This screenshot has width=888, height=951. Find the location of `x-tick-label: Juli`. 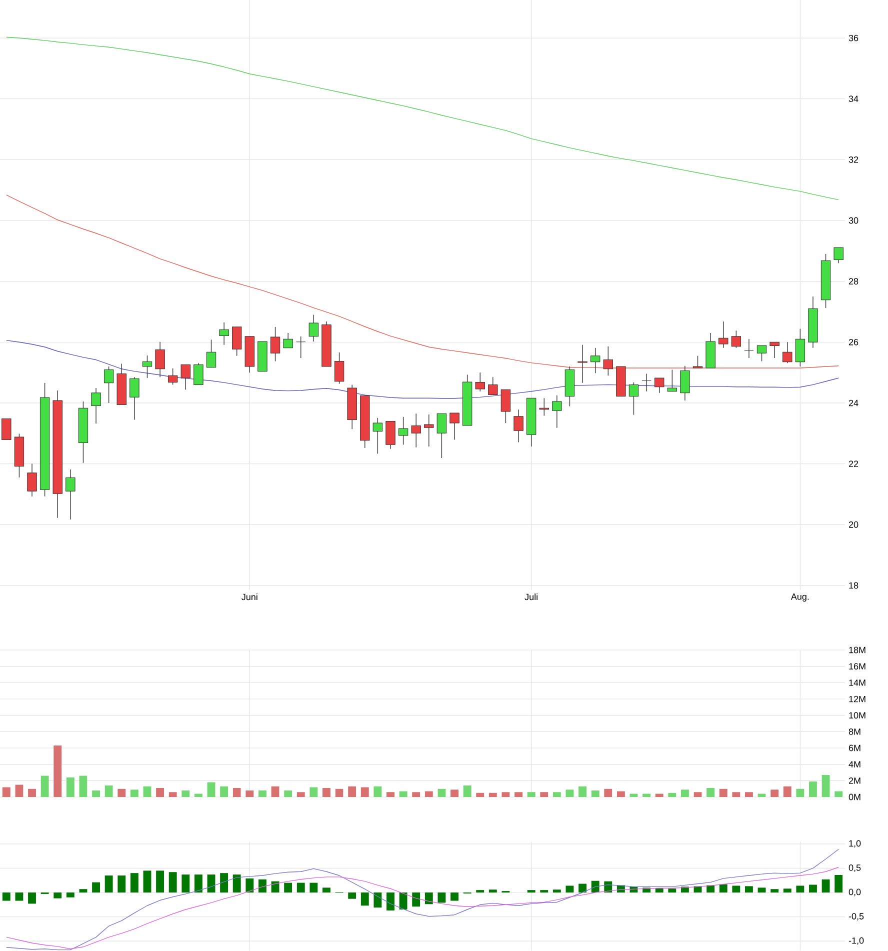

x-tick-label: Juli is located at coordinates (531, 597).